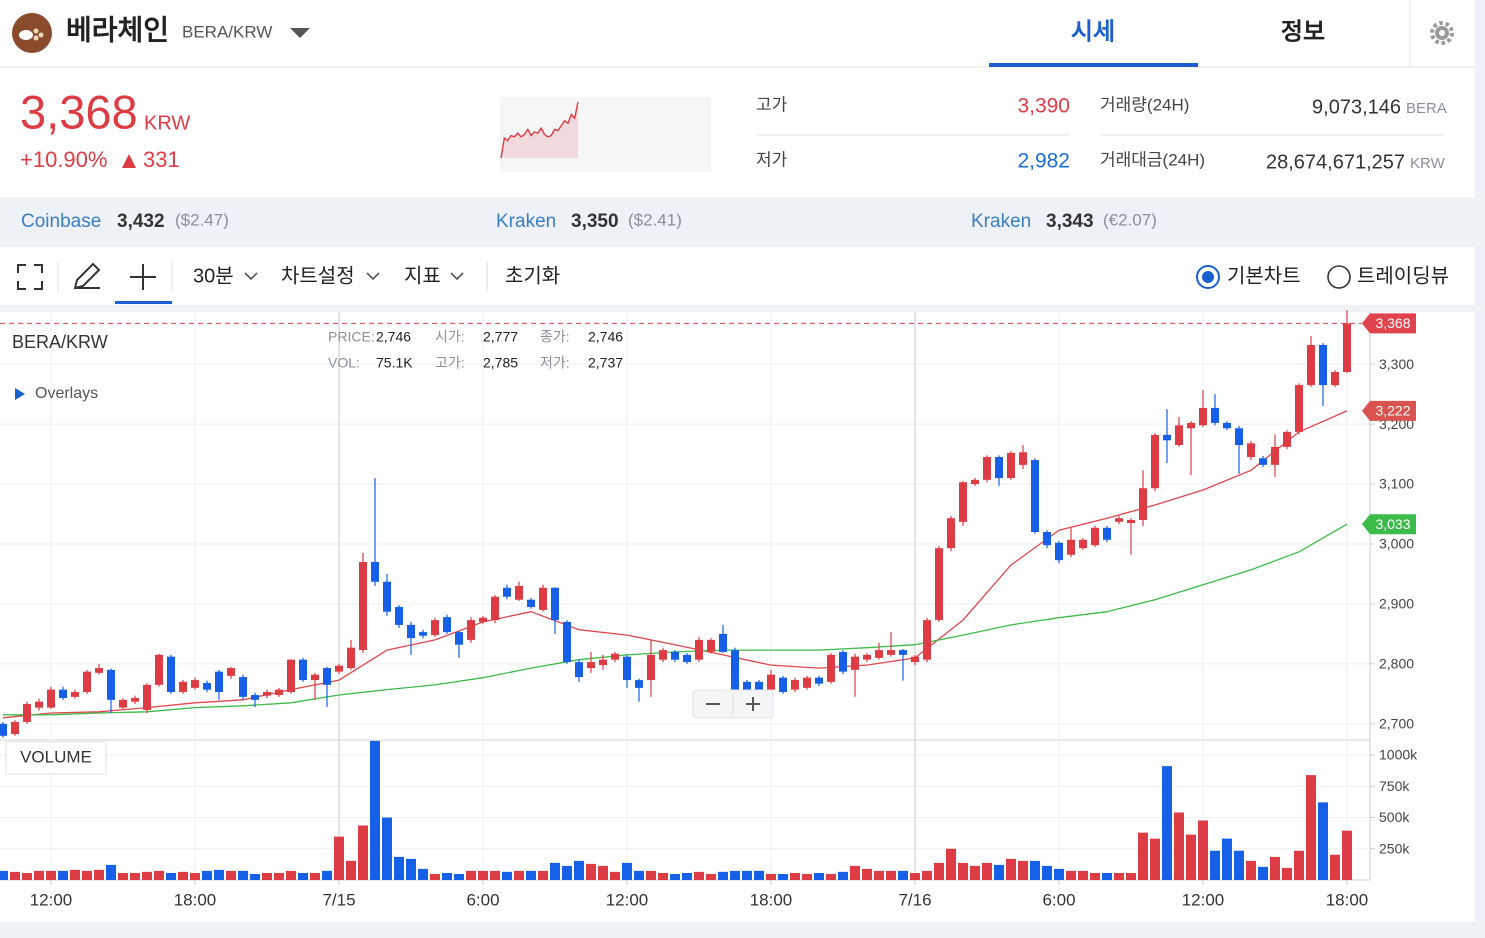 This screenshot has width=1485, height=938. Describe the element at coordinates (1347, 899) in the screenshot. I see `x-tick-label: 18:00` at that location.